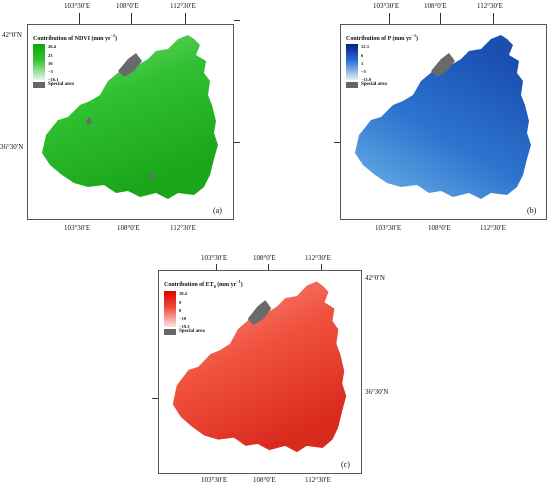 The height and width of the screenshot is (486, 550). I want to click on legend-value: −3, so click(50, 71).